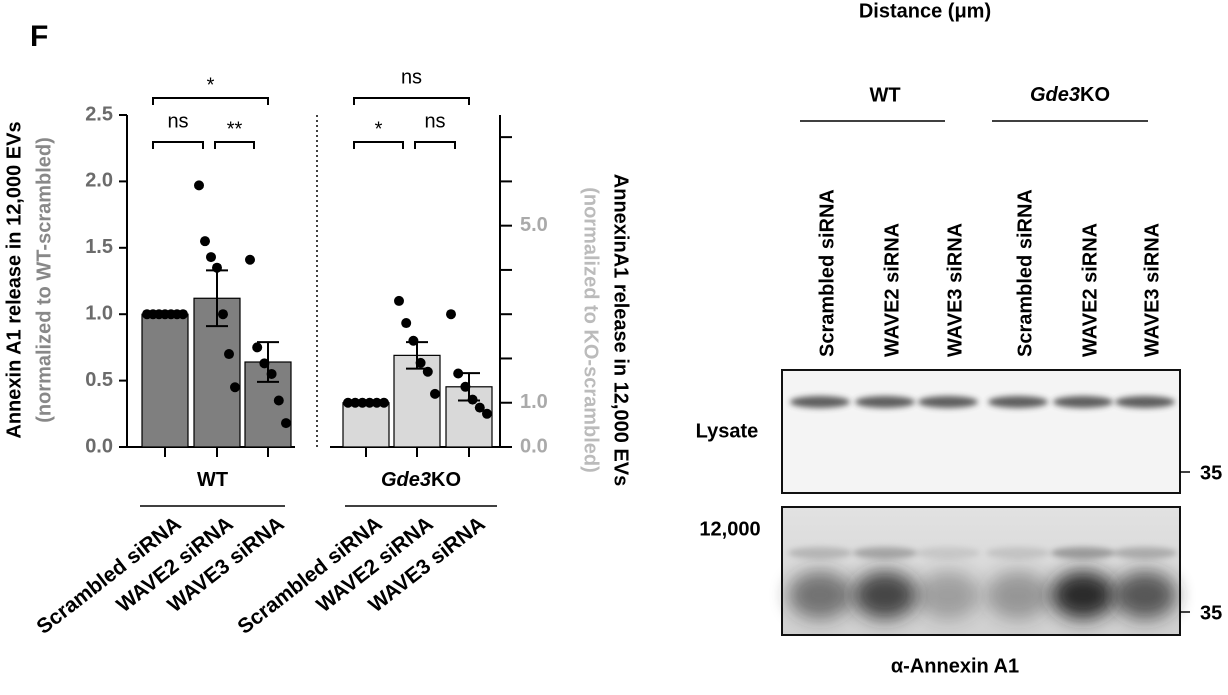 The width and height of the screenshot is (1228, 695). Describe the element at coordinates (99, 181) in the screenshot. I see `y-tick-label: 2.0` at that location.